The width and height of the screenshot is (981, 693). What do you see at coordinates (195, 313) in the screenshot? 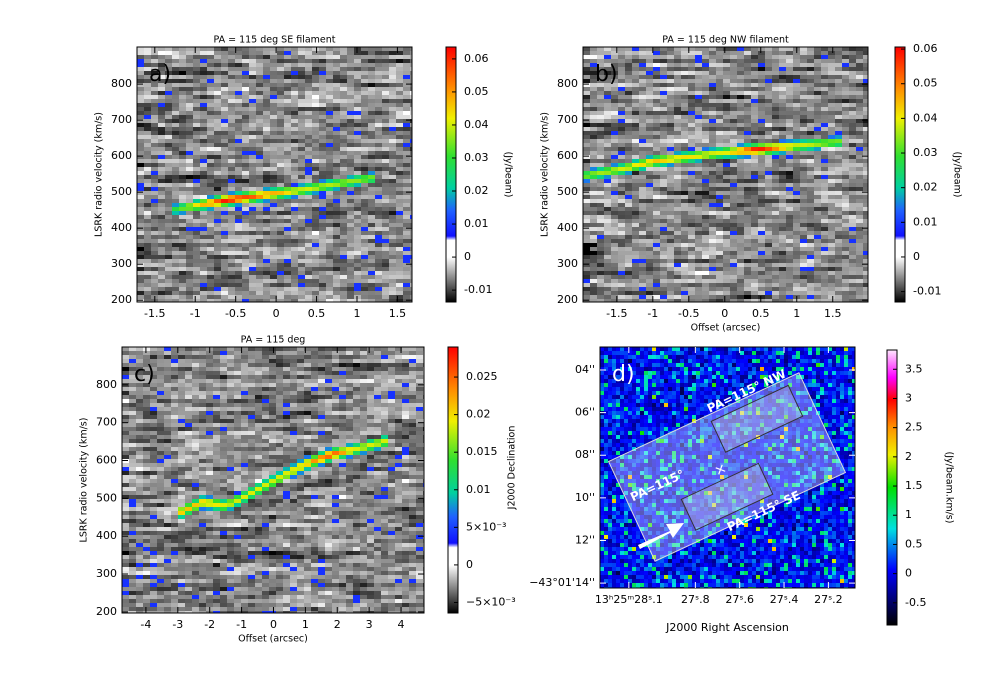
I see `x-tick-label: -1` at bounding box center [195, 313].